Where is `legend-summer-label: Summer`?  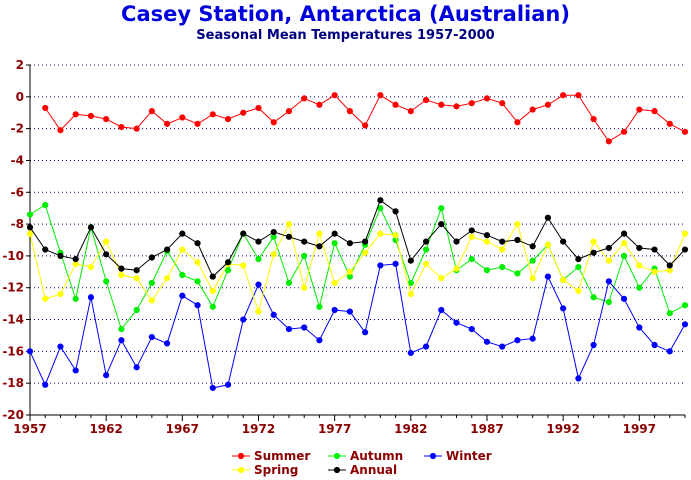
legend-summer-label: Summer is located at coordinates (282, 456).